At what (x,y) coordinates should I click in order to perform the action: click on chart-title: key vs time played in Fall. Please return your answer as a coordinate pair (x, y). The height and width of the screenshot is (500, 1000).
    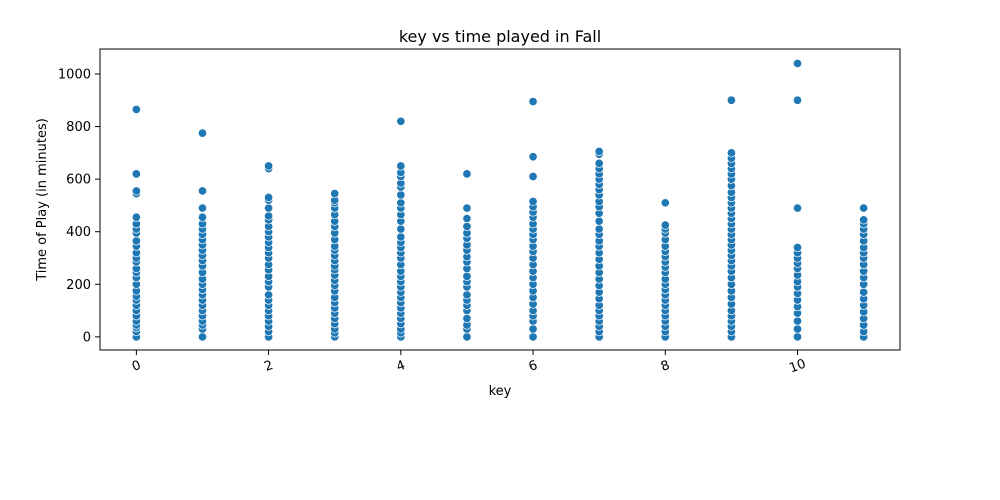
    Looking at the image, I should click on (500, 36).